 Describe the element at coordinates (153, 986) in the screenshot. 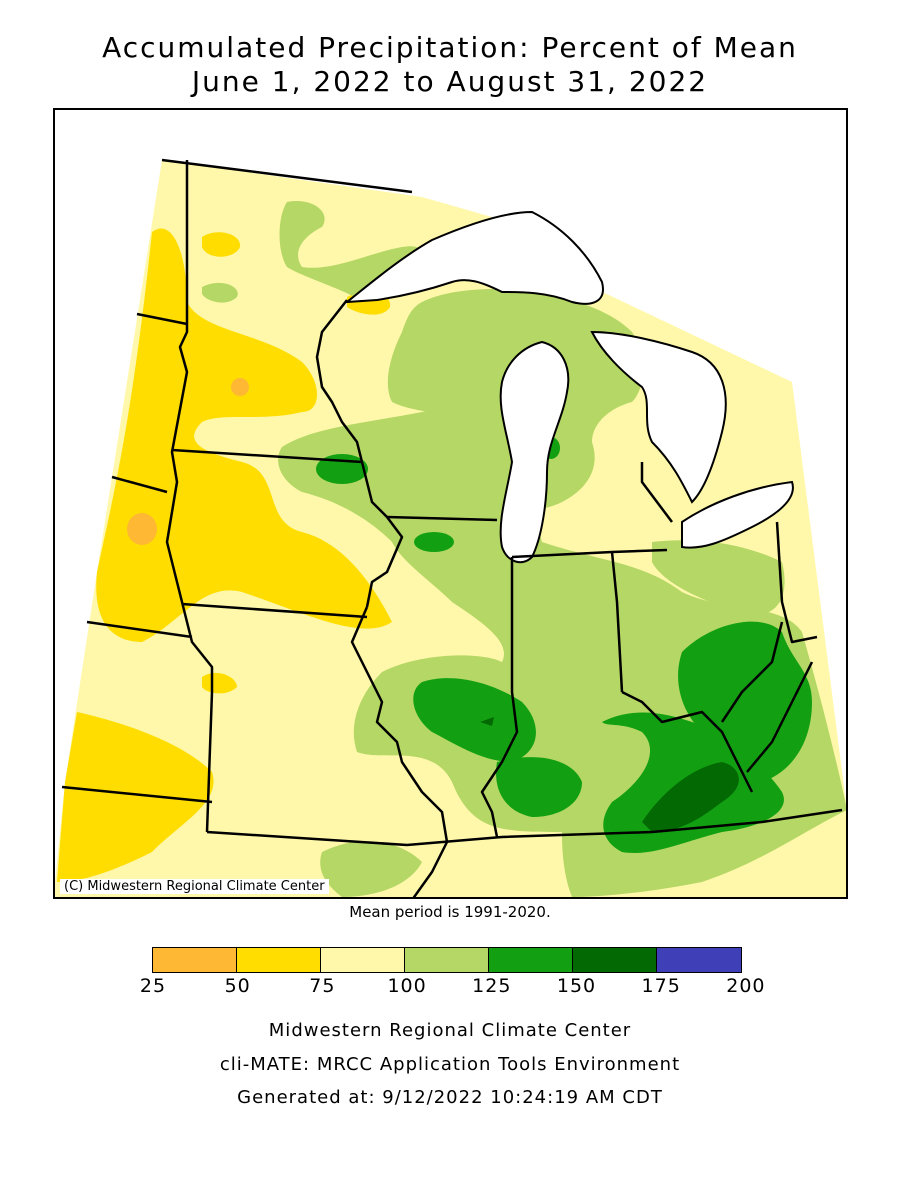

I see `legend-tick-25: 25` at that location.